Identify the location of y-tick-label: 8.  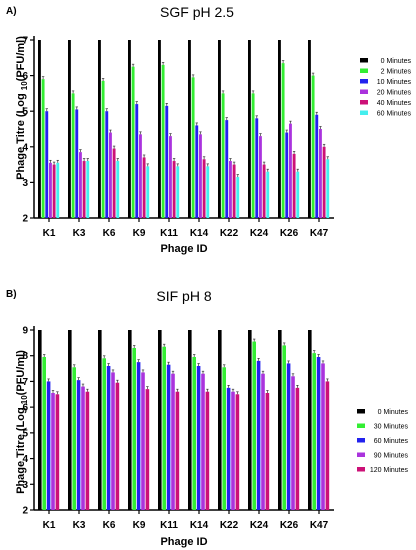
(25, 356).